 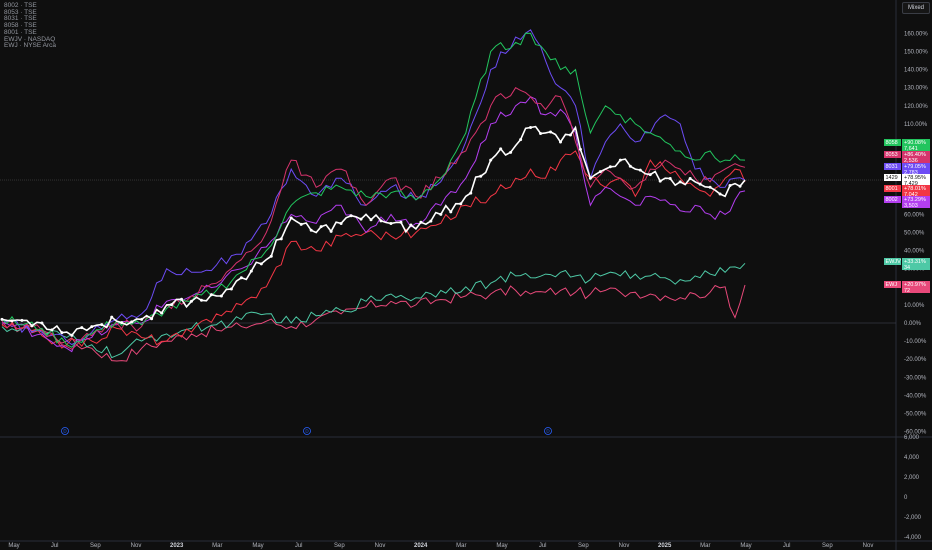 I want to click on legend-item: EWJV · NASDAQ, so click(x=30, y=39).